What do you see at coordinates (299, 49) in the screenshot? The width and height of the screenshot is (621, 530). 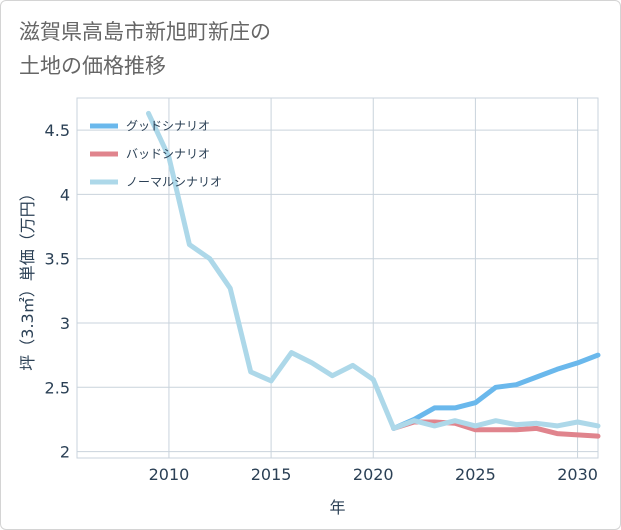 I see `chart-title: 滋賀県高島市新旭町新庄の 土地の価格推移` at bounding box center [299, 49].